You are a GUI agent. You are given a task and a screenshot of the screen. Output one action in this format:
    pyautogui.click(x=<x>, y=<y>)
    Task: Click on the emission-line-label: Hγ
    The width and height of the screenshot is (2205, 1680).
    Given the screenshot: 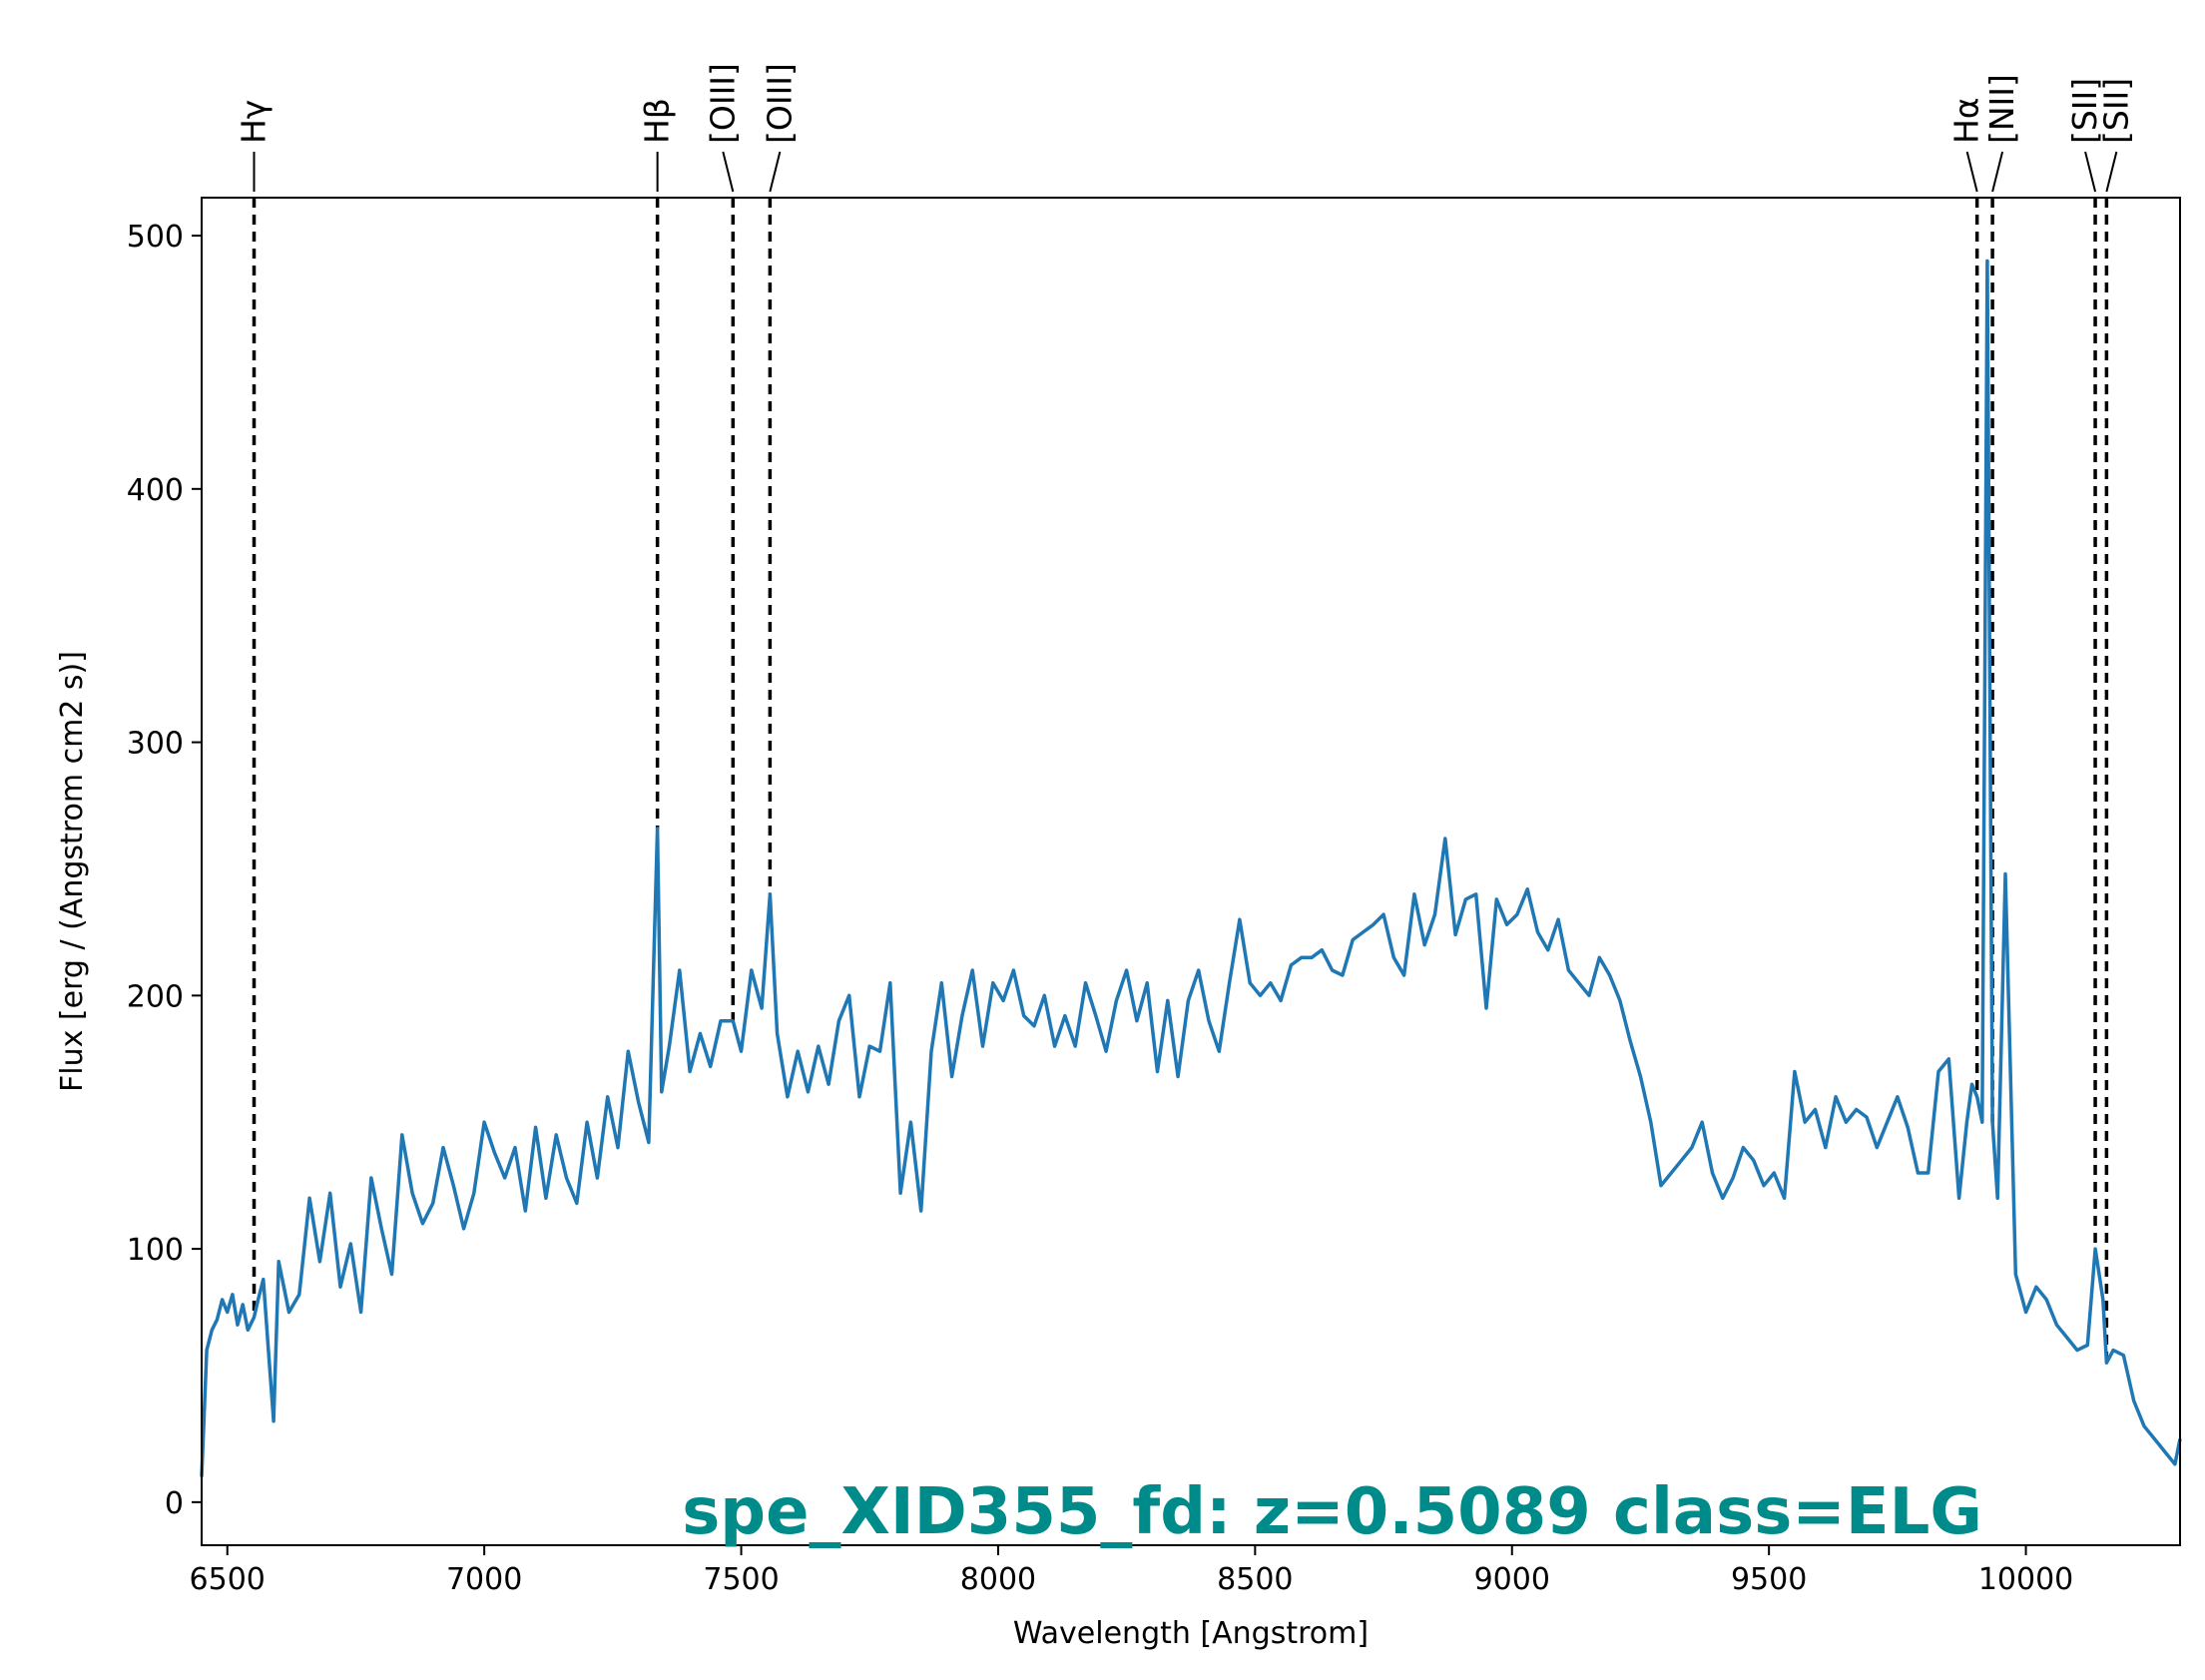 What is the action you would take?
    pyautogui.click(x=254, y=122)
    